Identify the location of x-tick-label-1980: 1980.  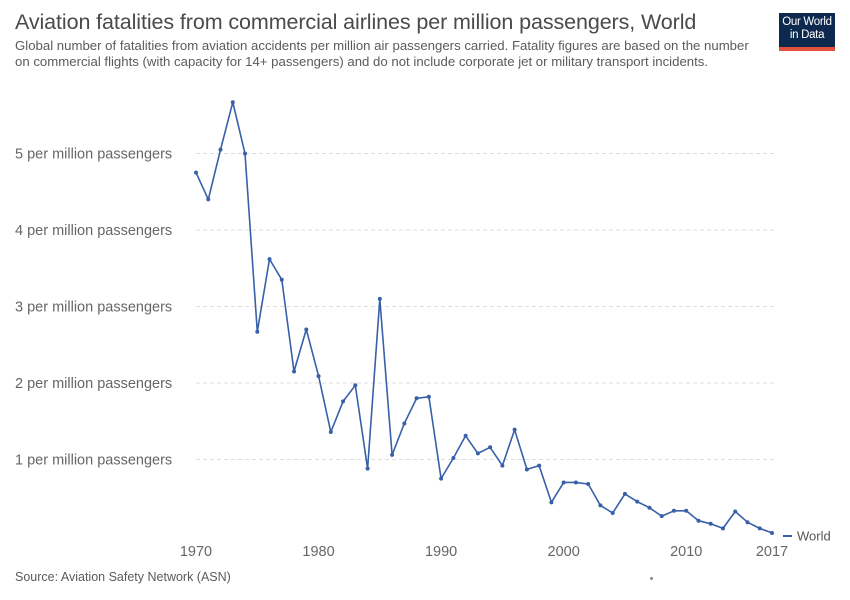
(318, 552).